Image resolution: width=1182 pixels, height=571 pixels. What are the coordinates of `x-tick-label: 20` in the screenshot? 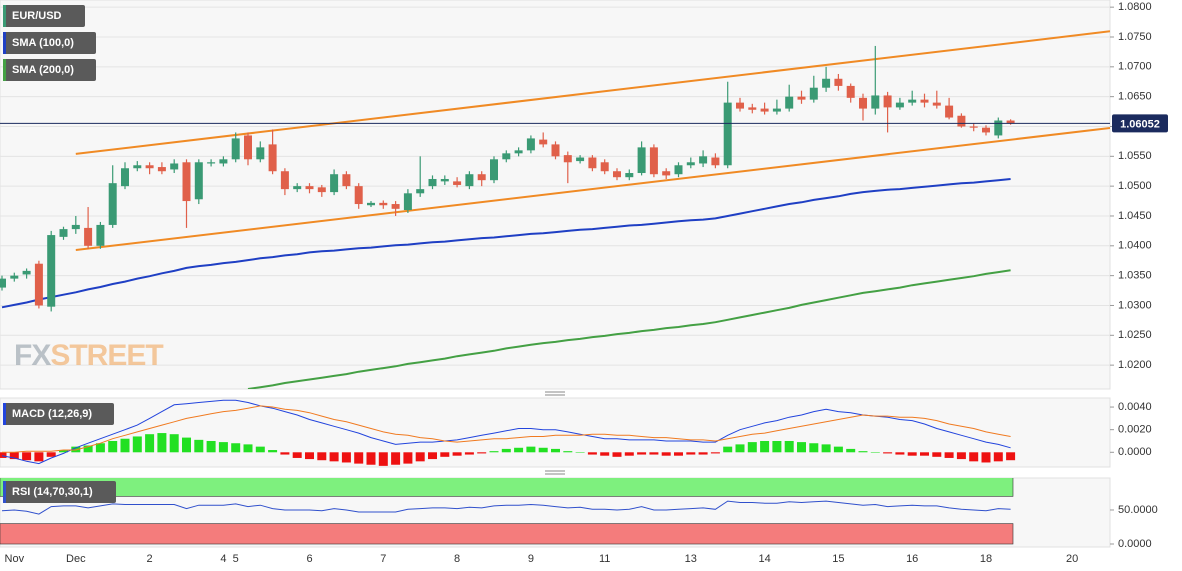 It's located at (1072, 559).